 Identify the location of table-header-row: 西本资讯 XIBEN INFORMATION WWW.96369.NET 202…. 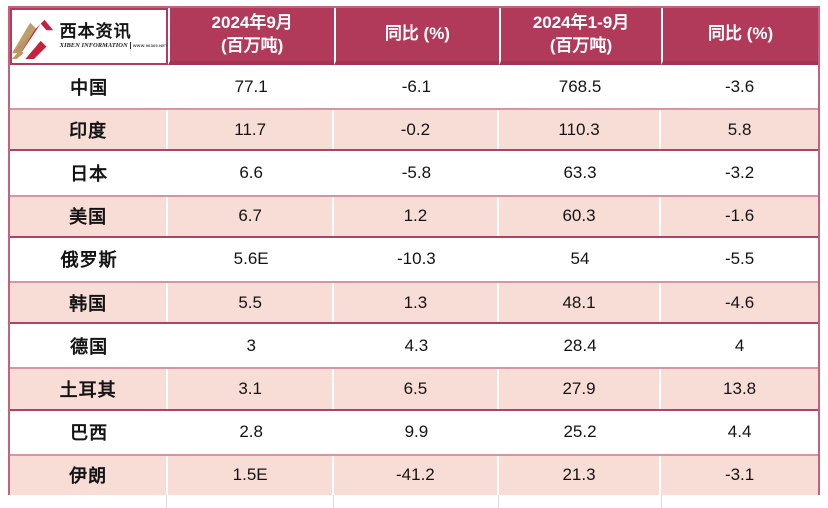
(414, 36).